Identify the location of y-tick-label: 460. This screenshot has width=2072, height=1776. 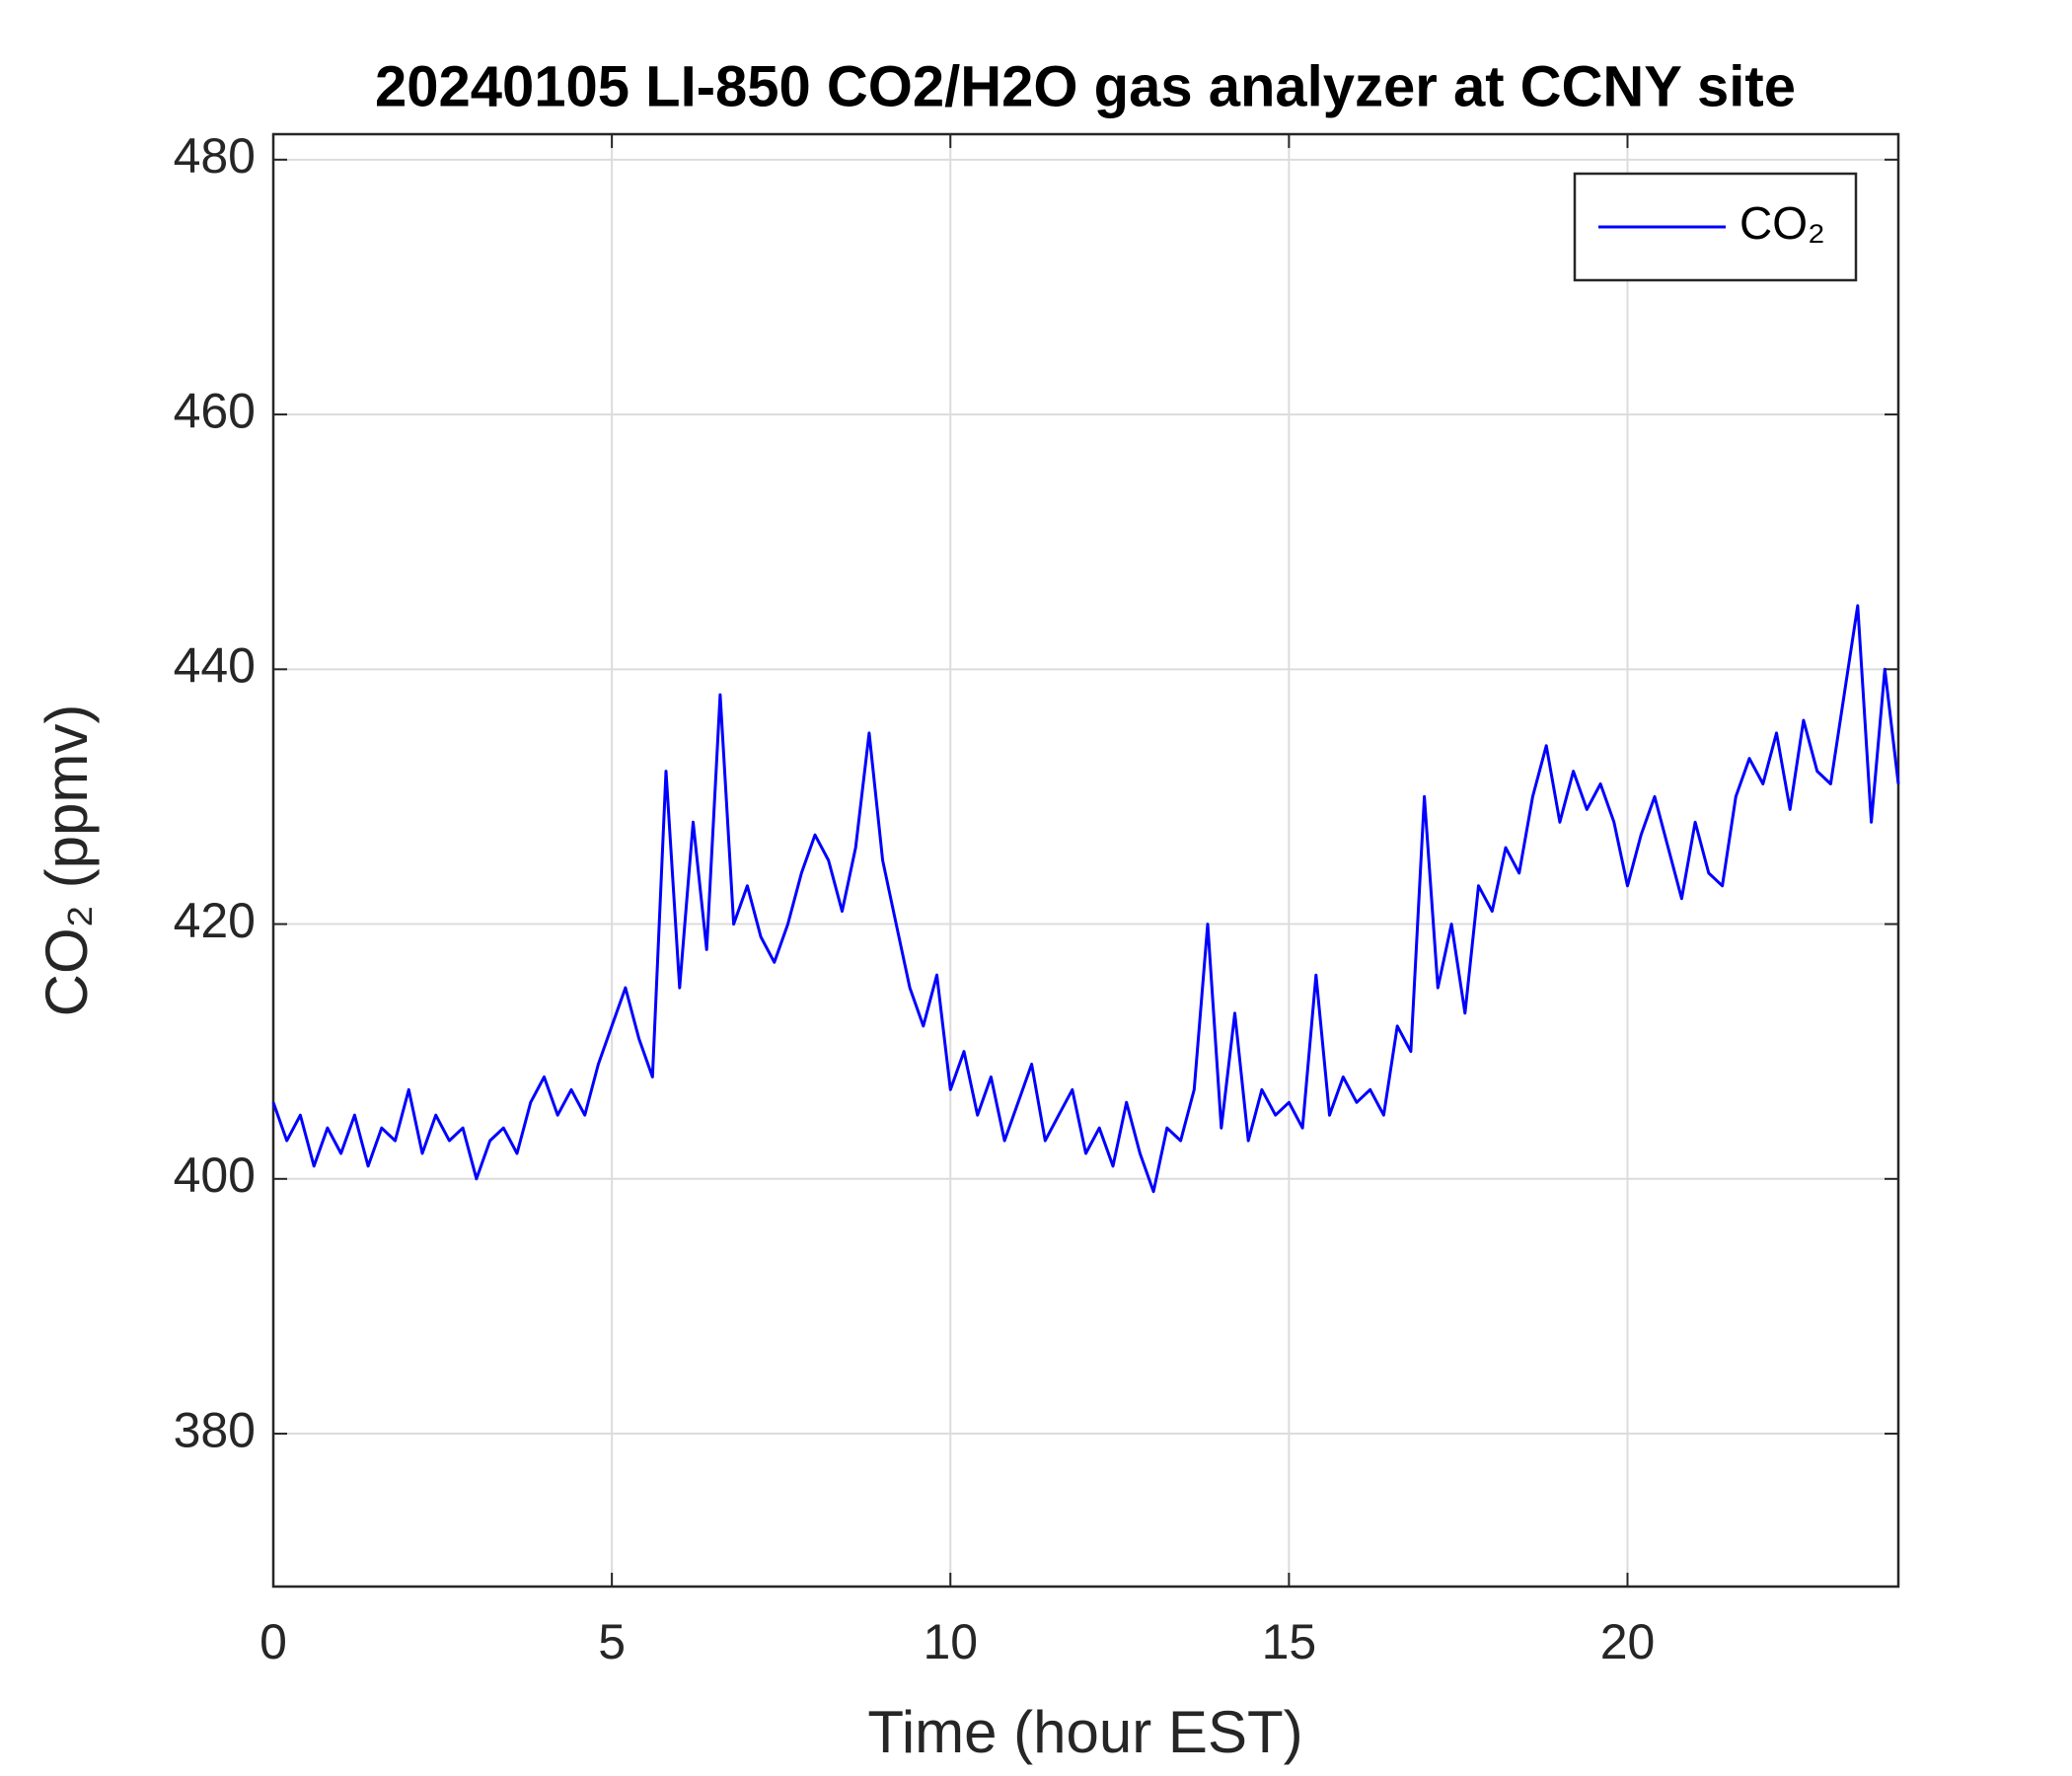
(215, 411).